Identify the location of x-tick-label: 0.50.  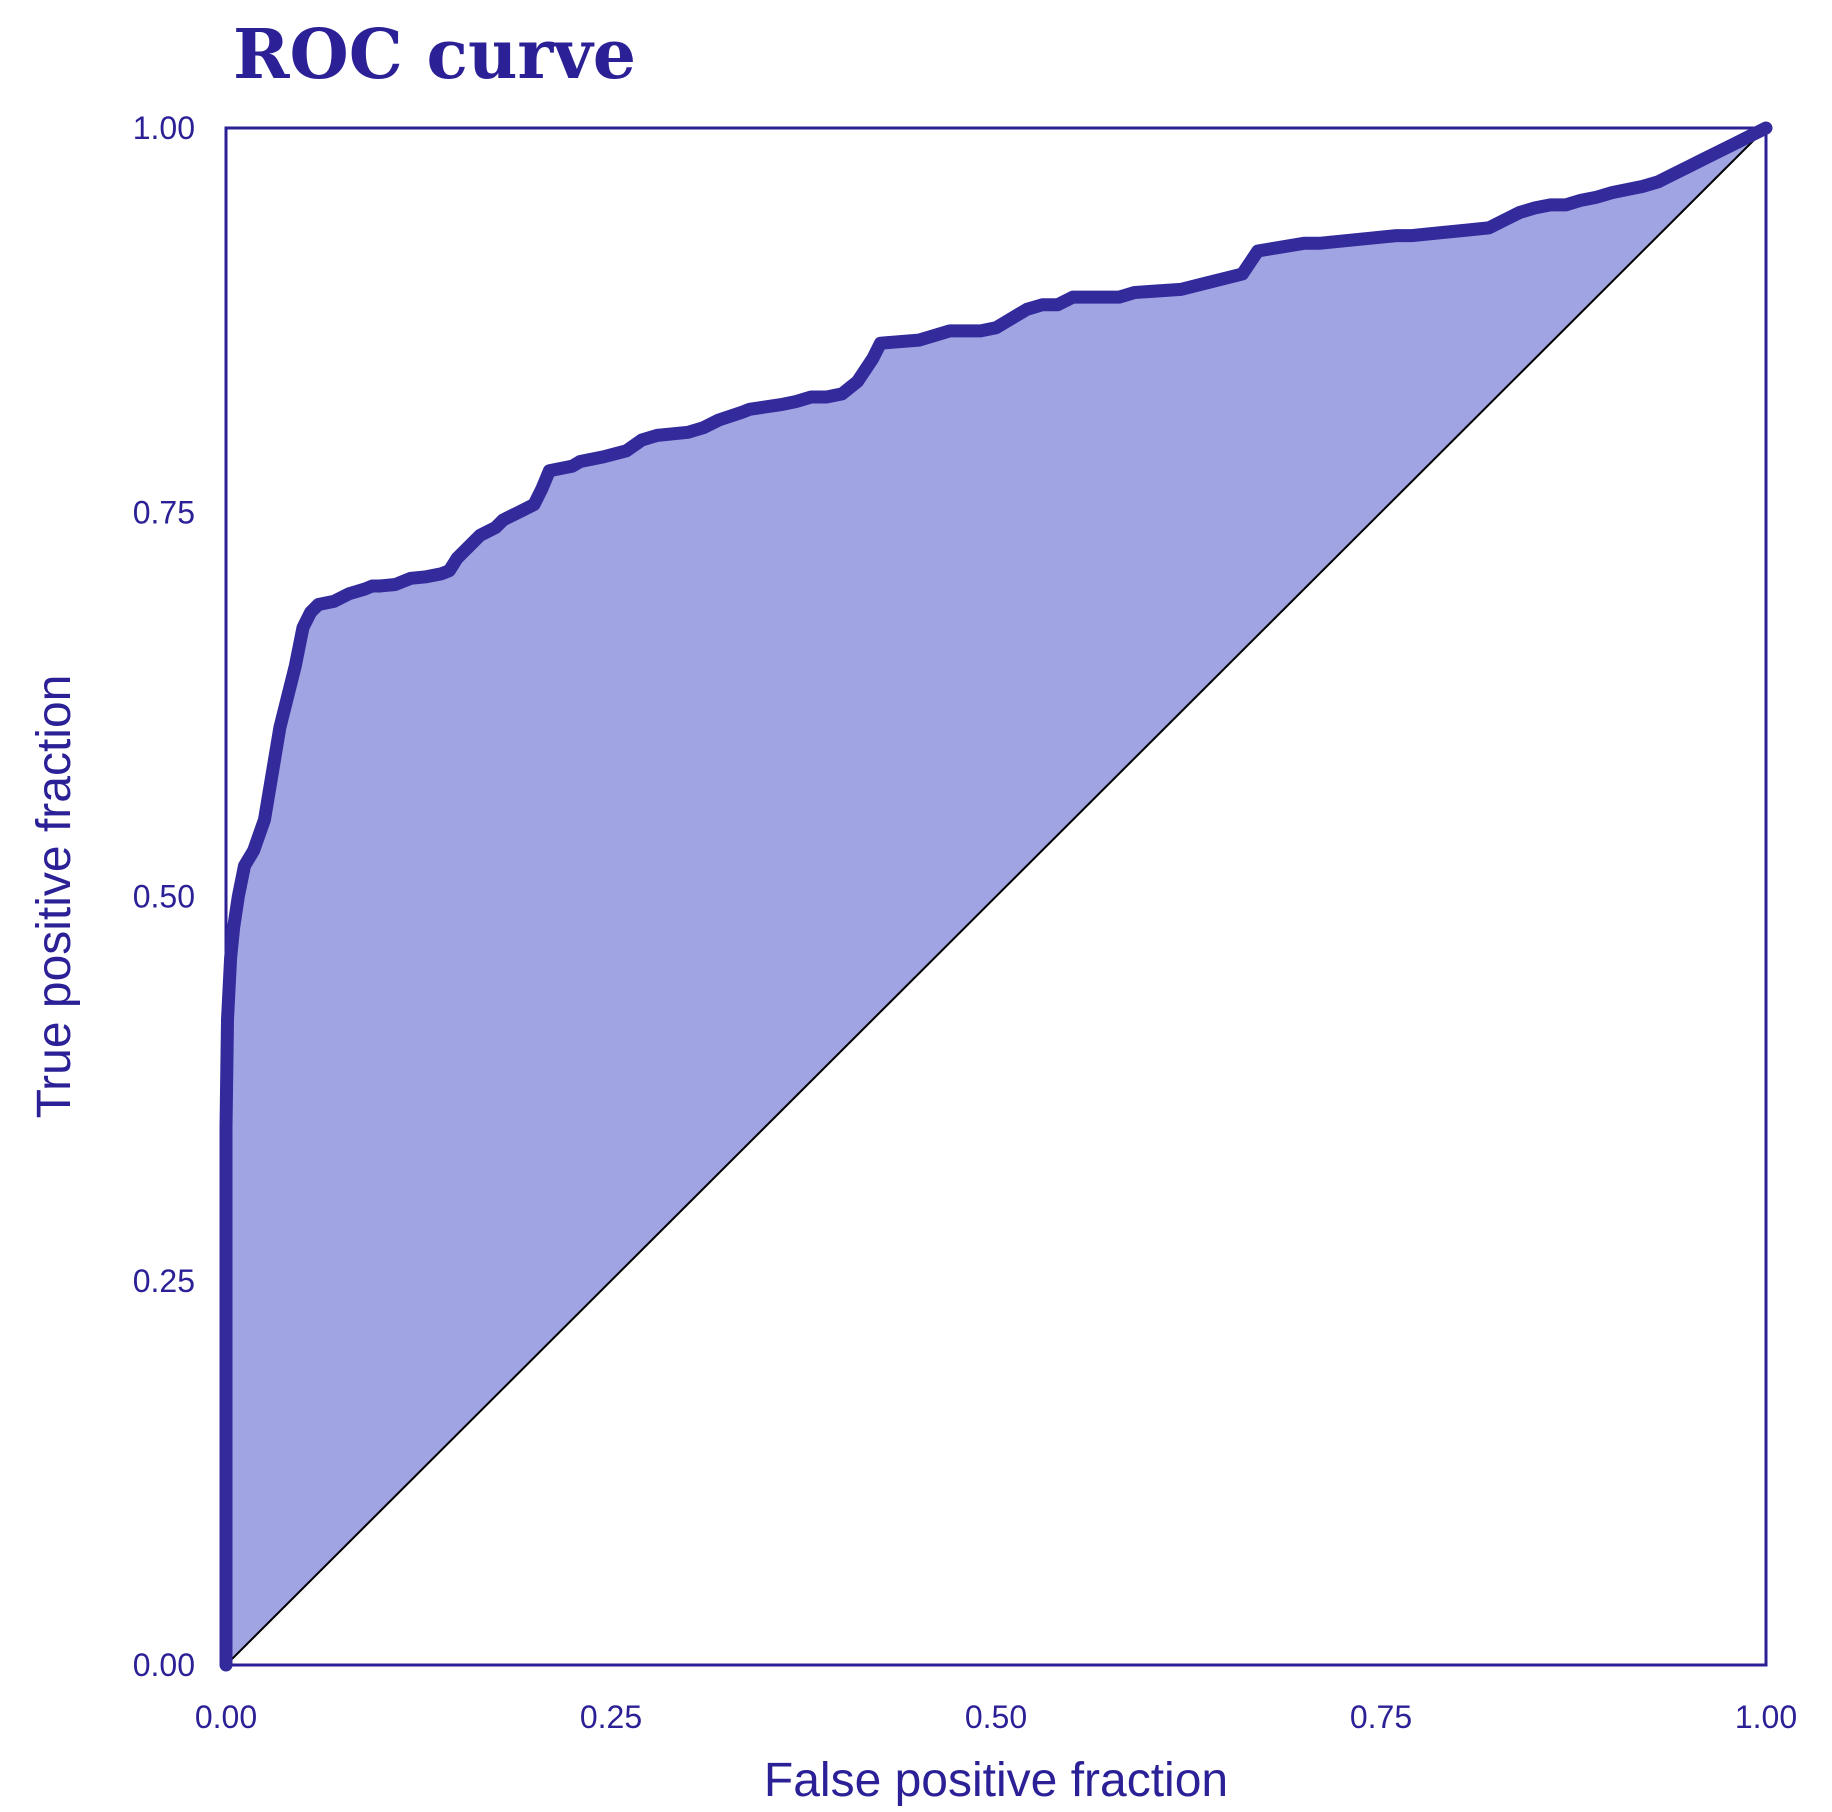
(996, 1717).